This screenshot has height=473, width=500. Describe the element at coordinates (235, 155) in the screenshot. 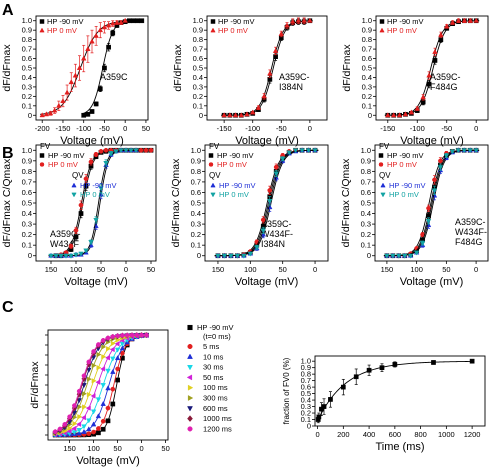

I see `legend-label: HP -90 mV` at that location.